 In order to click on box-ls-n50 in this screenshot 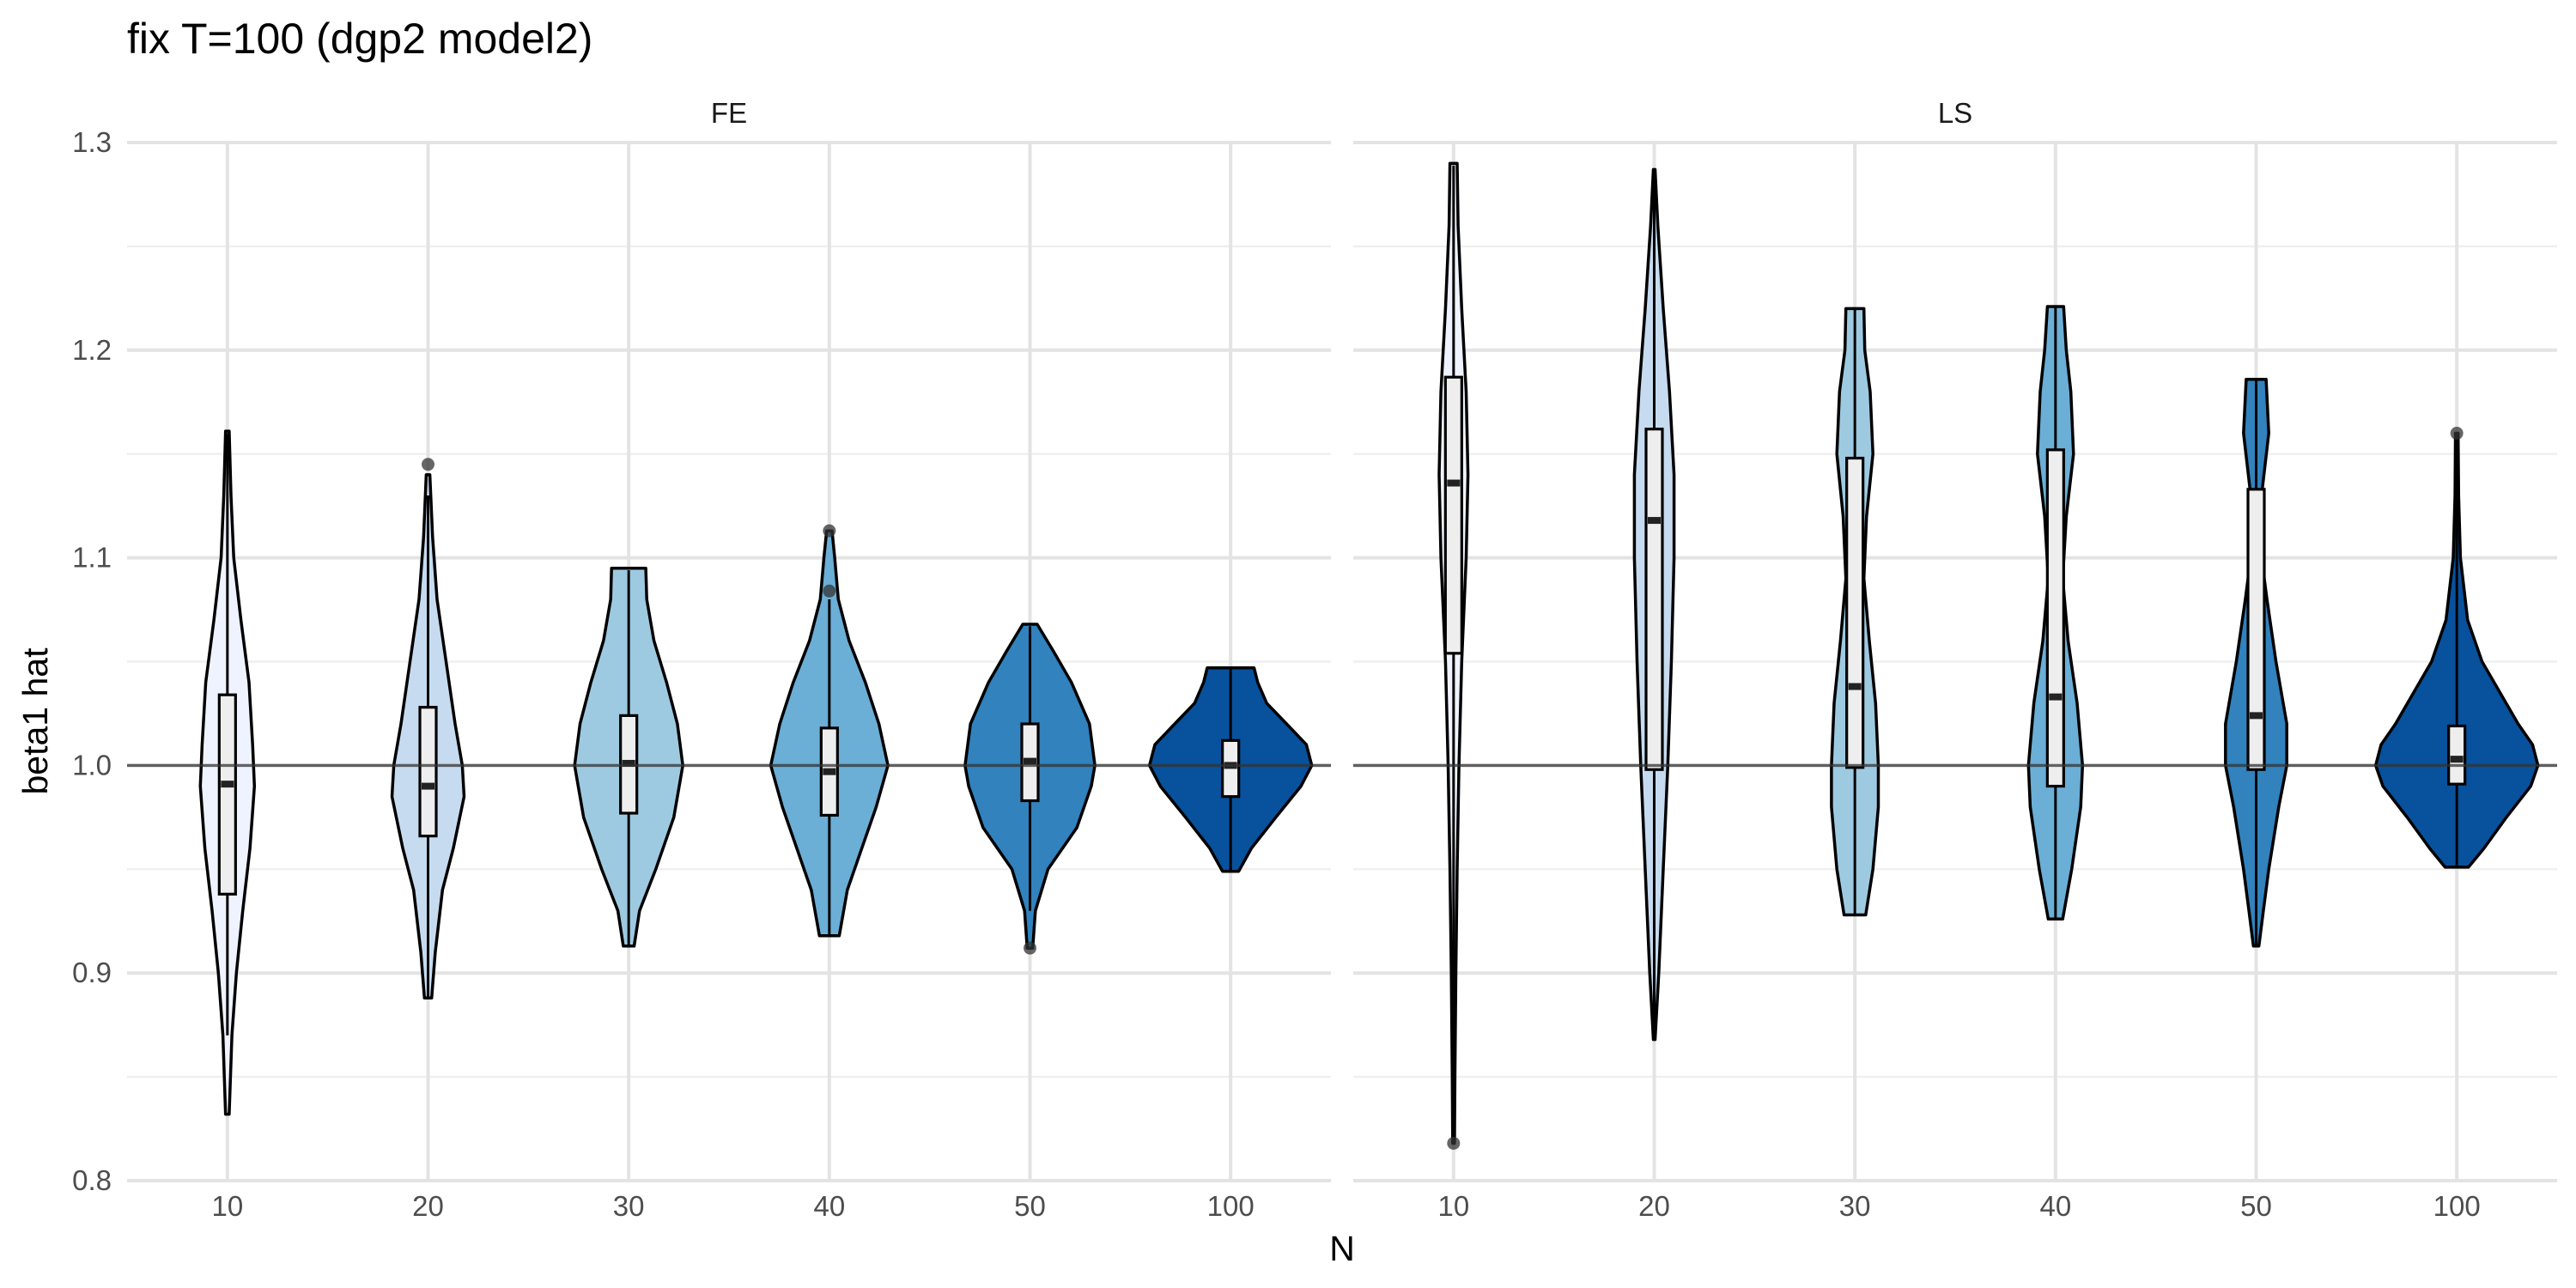, I will do `click(2256, 629)`.